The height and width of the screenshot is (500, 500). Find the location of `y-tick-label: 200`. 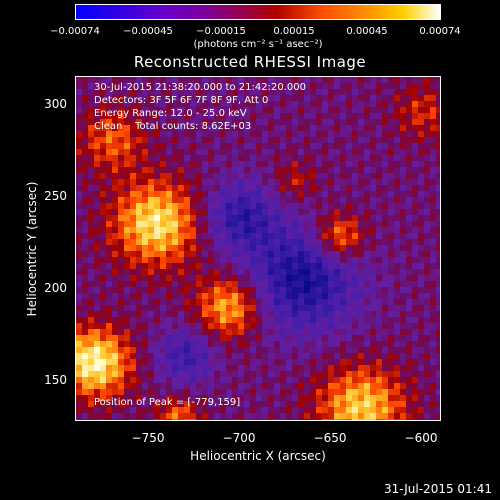

y-tick-label: 200 is located at coordinates (55, 288).